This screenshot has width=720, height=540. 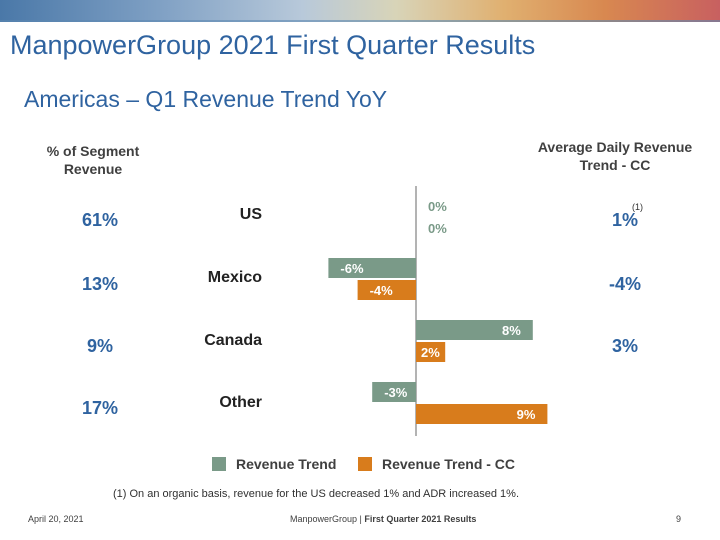 I want to click on data-label-revenue-trend-cc-other: 9%, so click(x=526, y=414).